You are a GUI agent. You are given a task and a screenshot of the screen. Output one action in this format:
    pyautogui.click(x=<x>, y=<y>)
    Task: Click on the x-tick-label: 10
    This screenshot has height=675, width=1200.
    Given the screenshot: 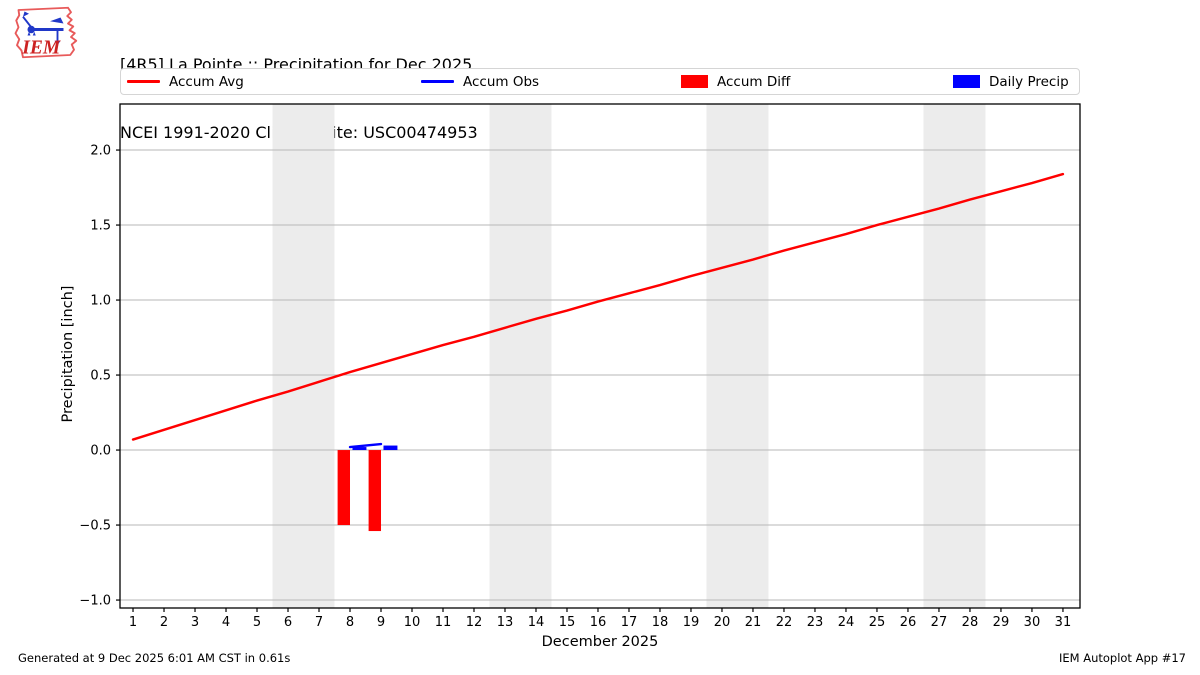 What is the action you would take?
    pyautogui.click(x=412, y=622)
    